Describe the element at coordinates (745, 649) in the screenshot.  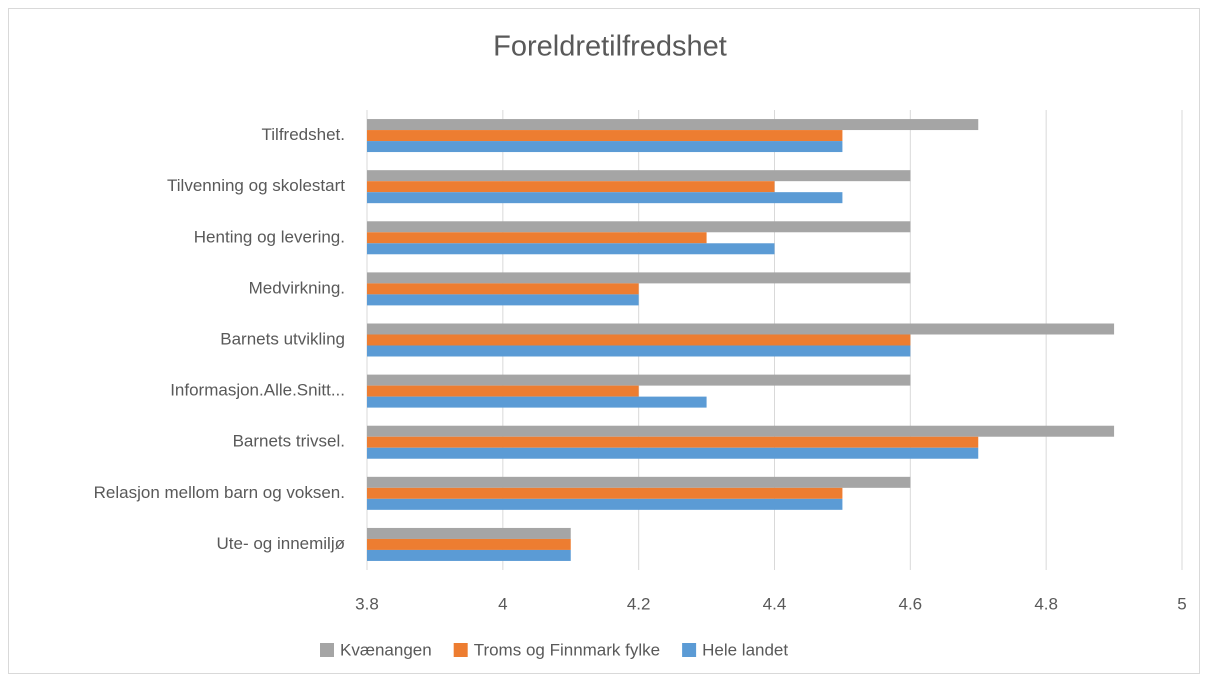
I see `legend-label: Hele landet` at that location.